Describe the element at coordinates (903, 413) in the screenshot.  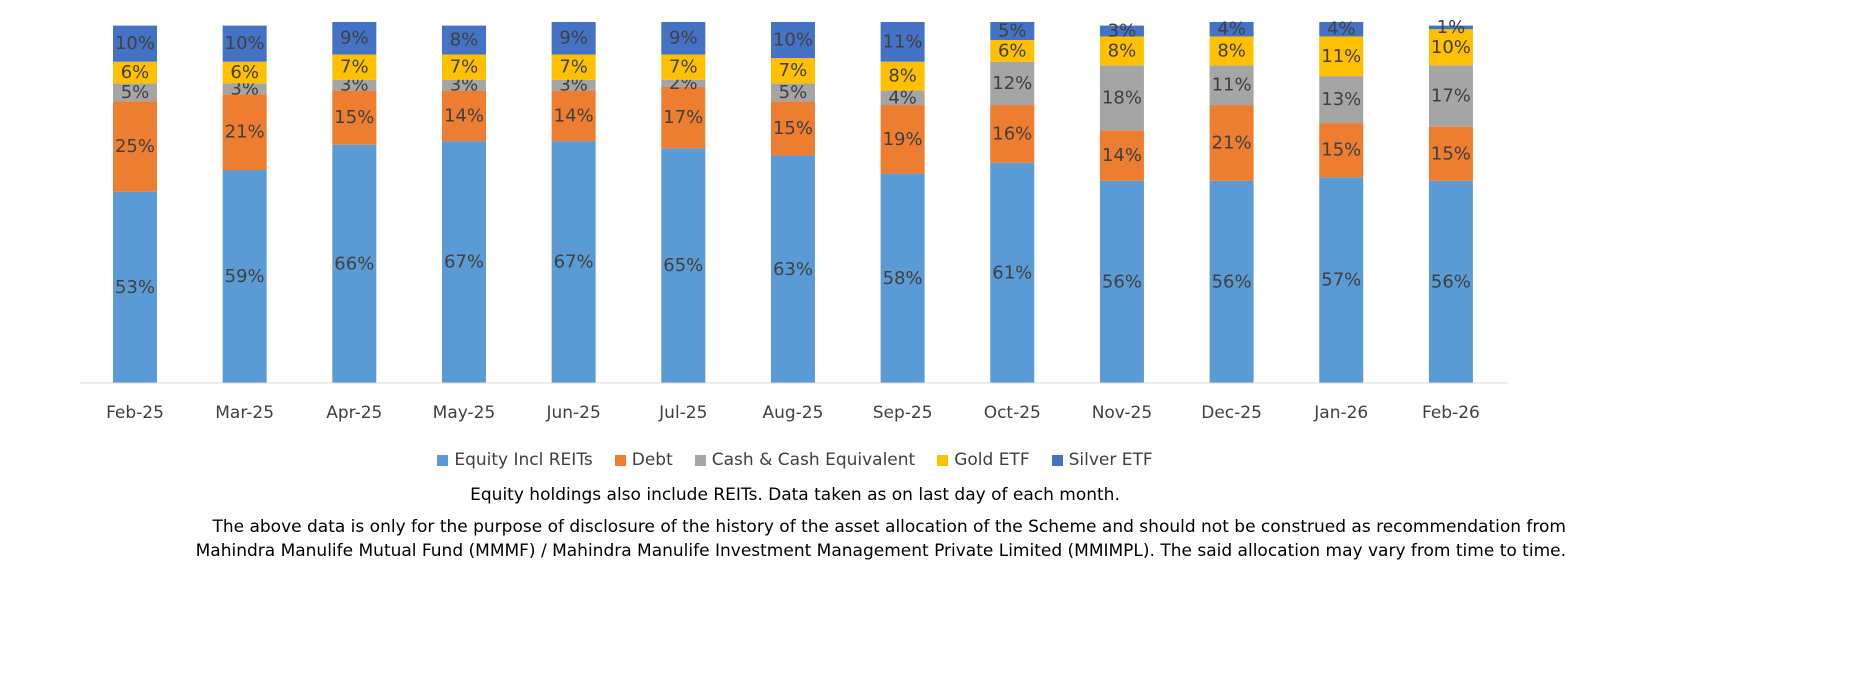
I see `x-tick-label: Sep-25` at that location.